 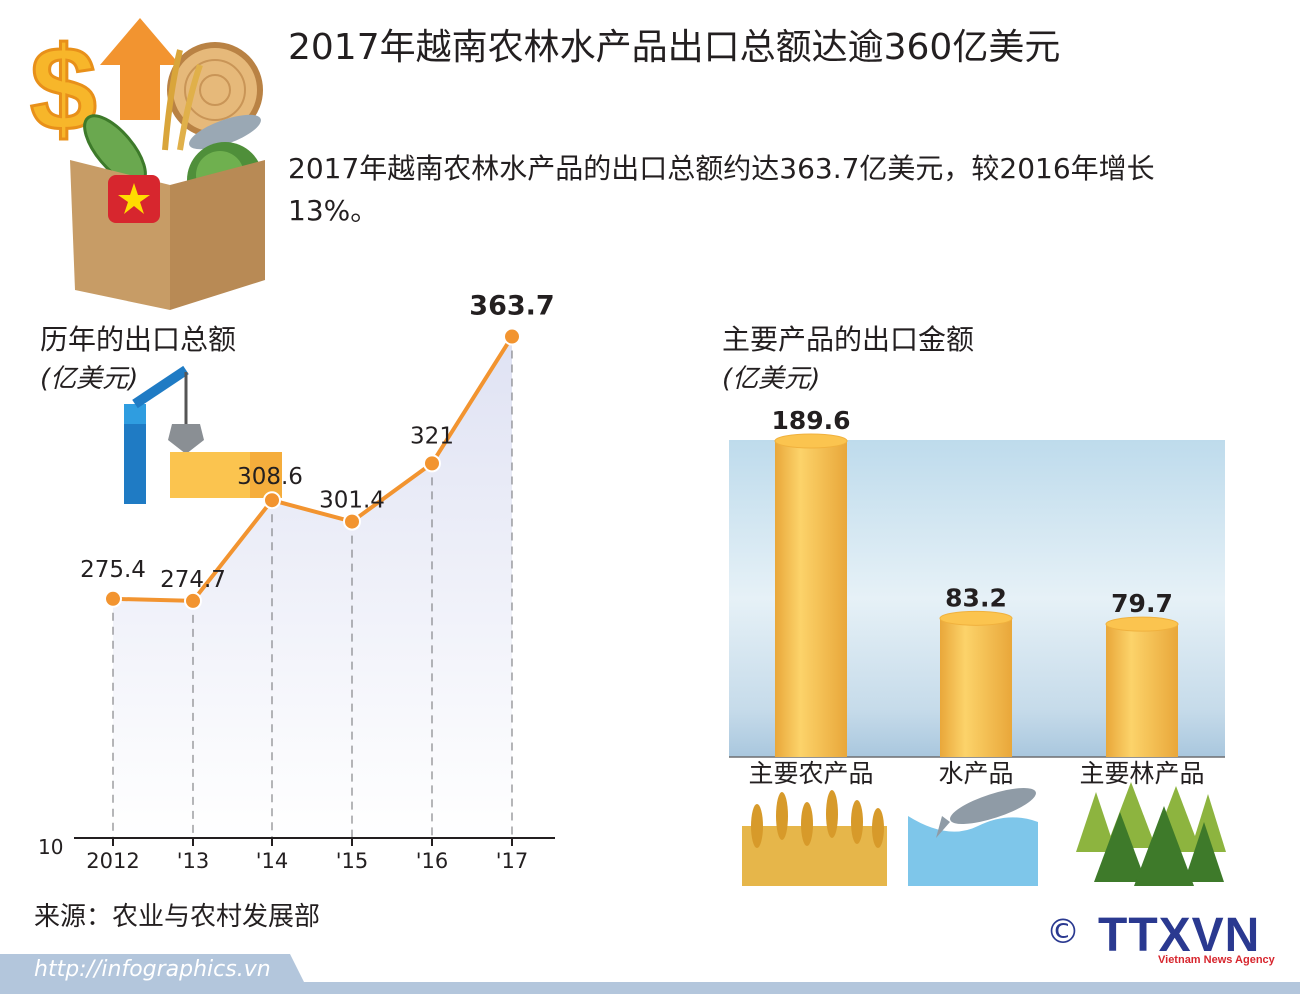 I want to click on footer-band, so click(x=650, y=974).